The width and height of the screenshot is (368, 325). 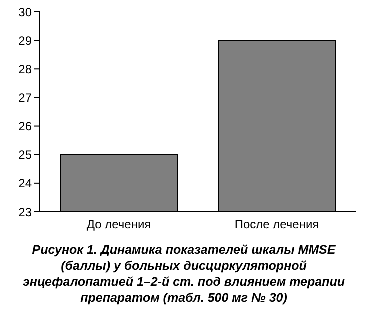 What do you see at coordinates (25, 69) in the screenshot?
I see `y-tick-label: 28` at bounding box center [25, 69].